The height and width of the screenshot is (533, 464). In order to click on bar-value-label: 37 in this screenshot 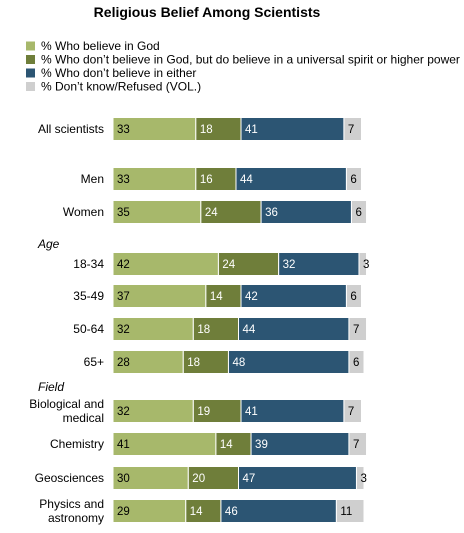, I will do `click(123, 297)`.